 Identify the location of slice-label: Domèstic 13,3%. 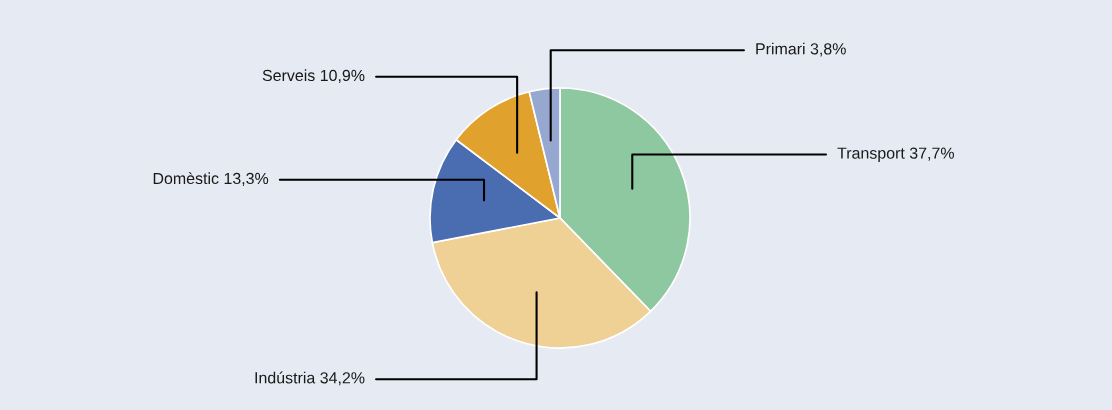
(211, 179).